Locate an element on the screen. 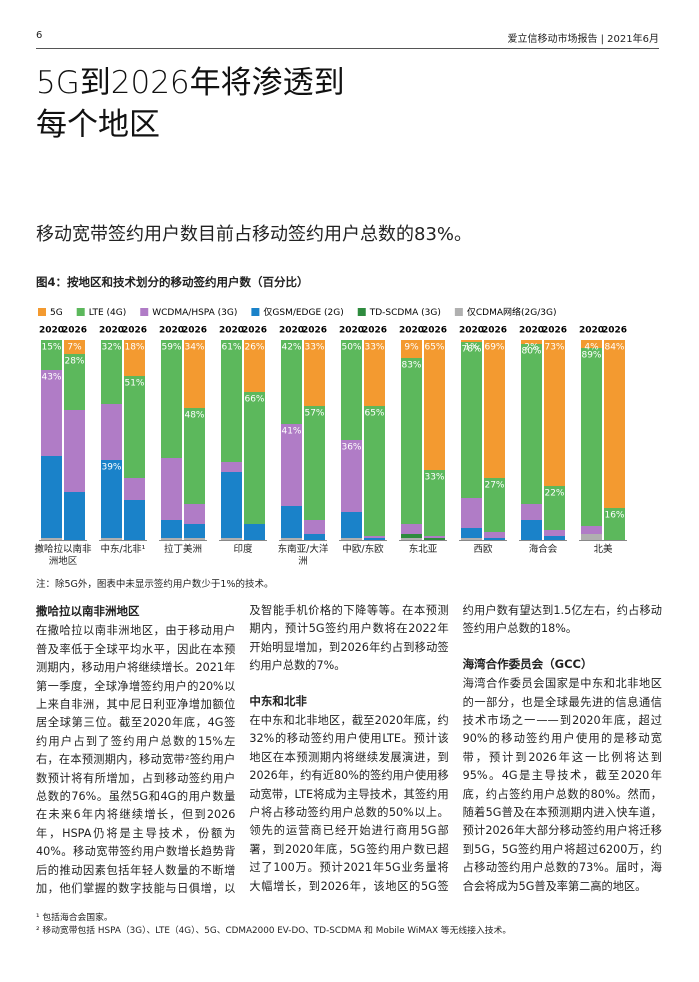  value-label: 34% is located at coordinates (194, 348).